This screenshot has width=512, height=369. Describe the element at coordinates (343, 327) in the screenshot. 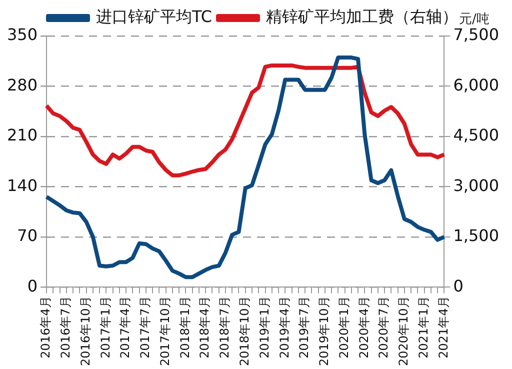

I see `x-tick-label: 2020年1月` at that location.